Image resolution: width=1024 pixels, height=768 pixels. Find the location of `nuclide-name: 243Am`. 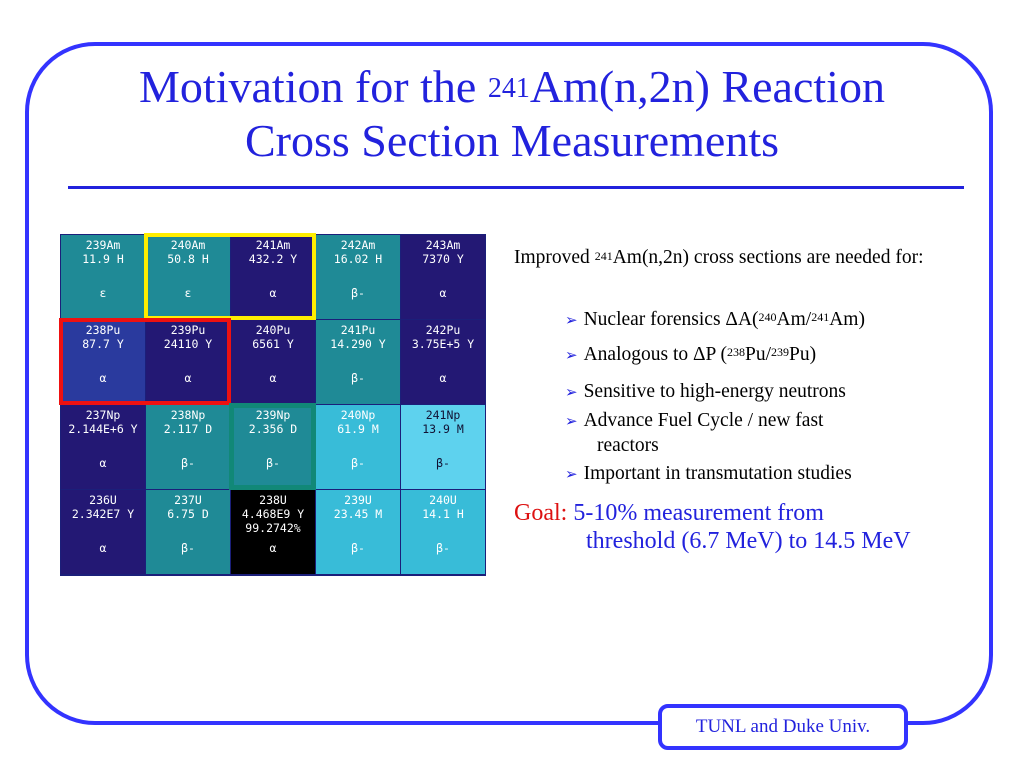

nuclide-name: 243Am is located at coordinates (443, 245).